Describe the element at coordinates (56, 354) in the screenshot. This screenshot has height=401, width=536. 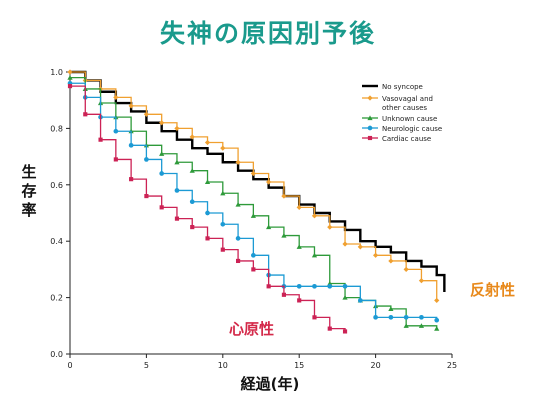
I see `y-tick-label: 0.0` at that location.